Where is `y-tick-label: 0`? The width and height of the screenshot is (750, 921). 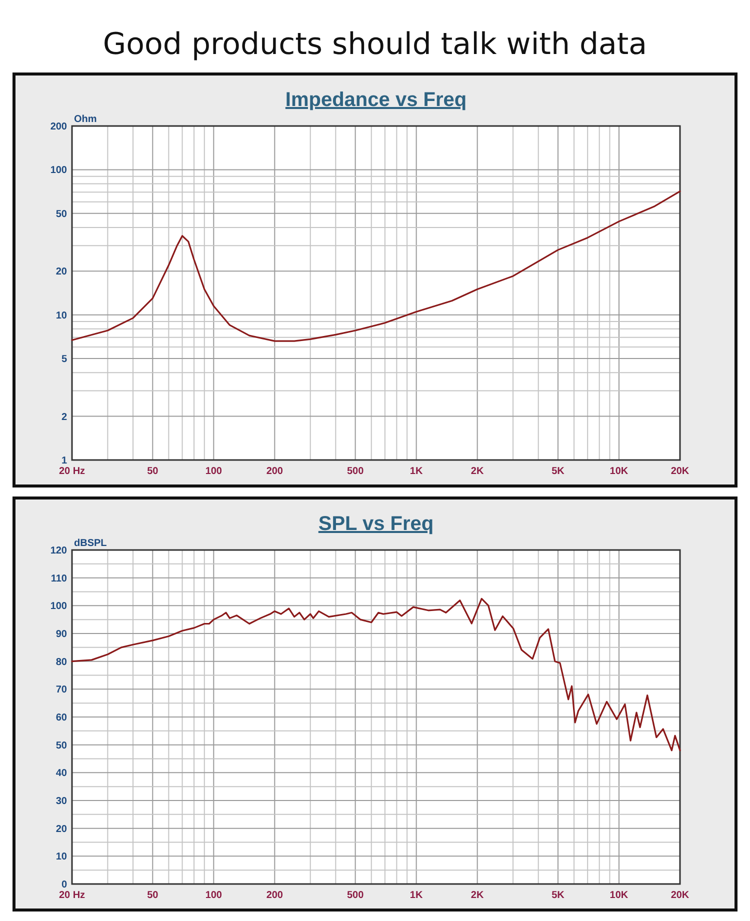 y-tick-label: 0 is located at coordinates (64, 885).